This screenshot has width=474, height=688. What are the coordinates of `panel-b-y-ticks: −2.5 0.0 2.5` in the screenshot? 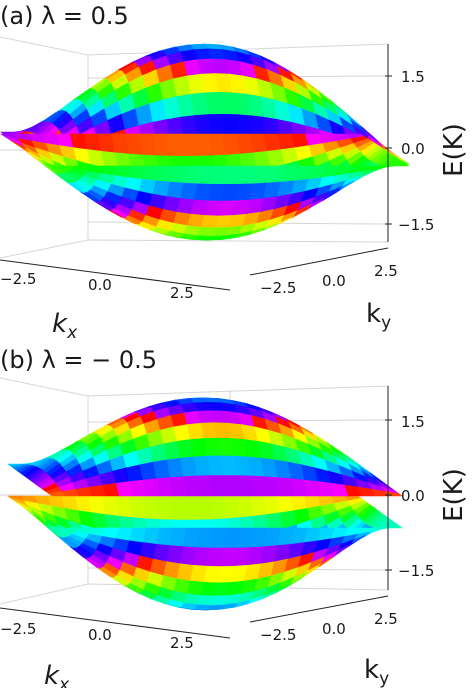 It's located at (329, 627).